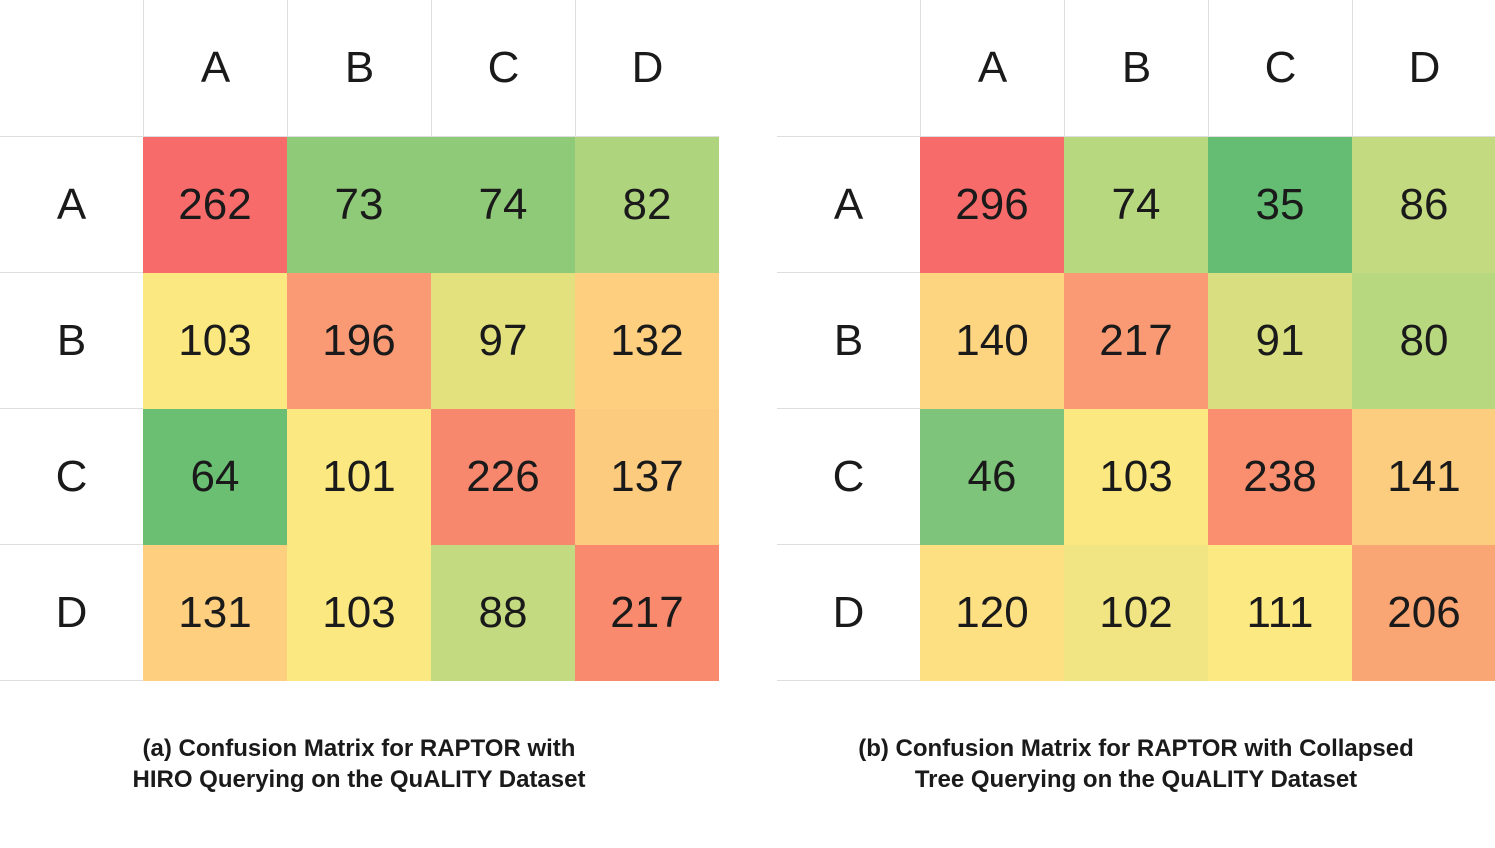  Describe the element at coordinates (503, 205) in the screenshot. I see `matrix-cell-a-c: 74` at that location.